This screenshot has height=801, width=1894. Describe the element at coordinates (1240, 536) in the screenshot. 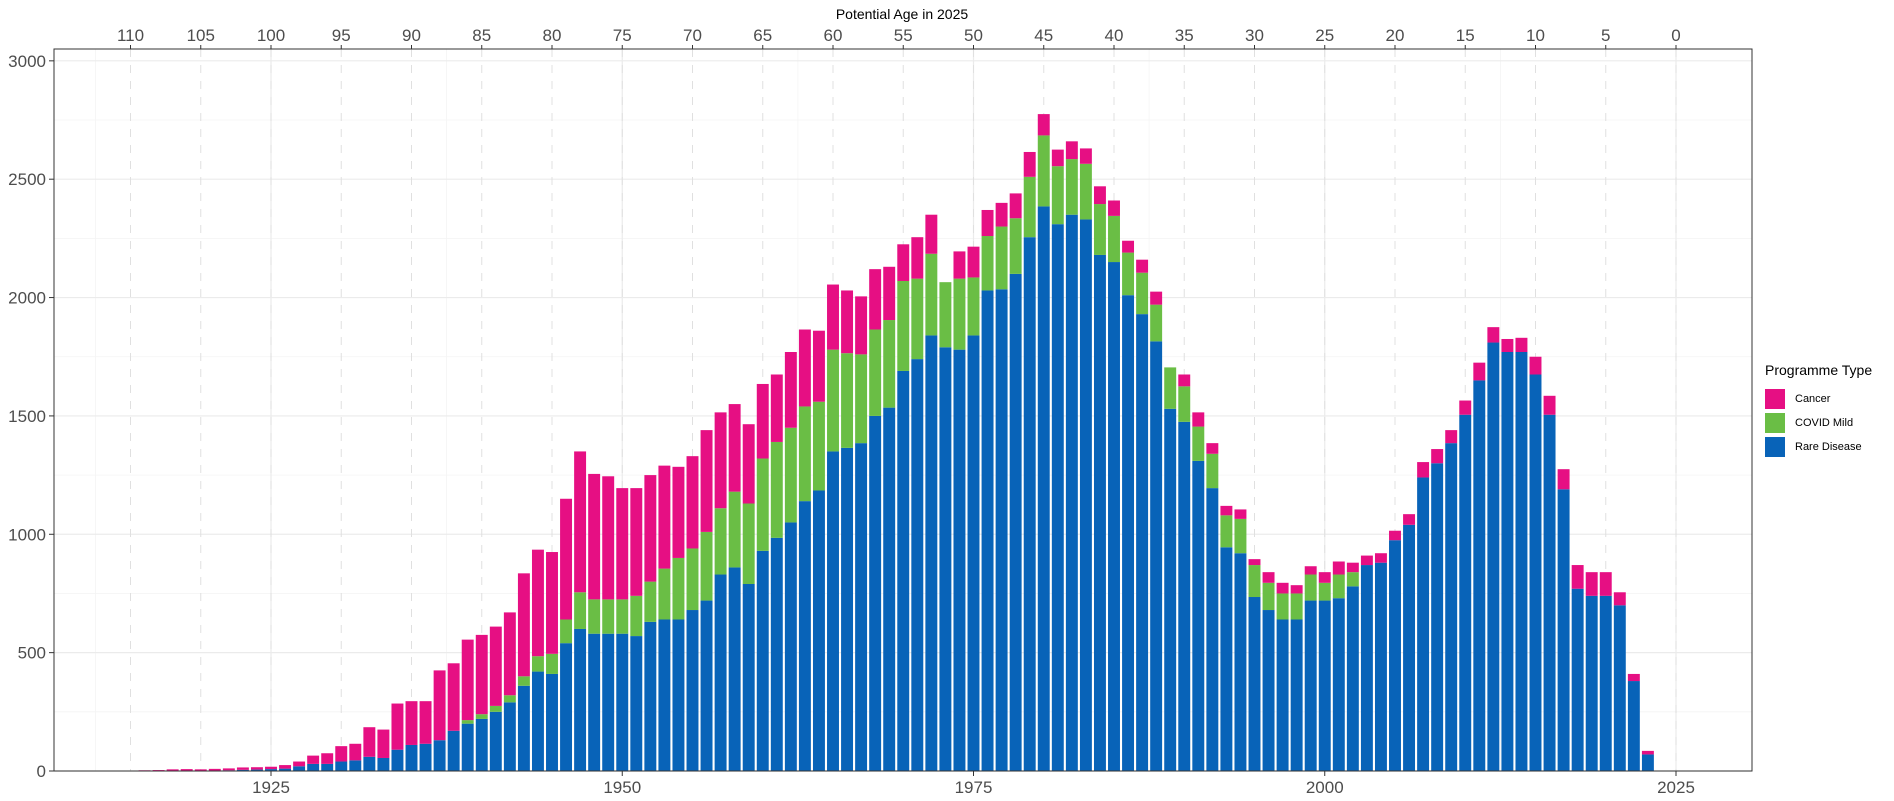

I see `bar-covid-mild-1994` at that location.